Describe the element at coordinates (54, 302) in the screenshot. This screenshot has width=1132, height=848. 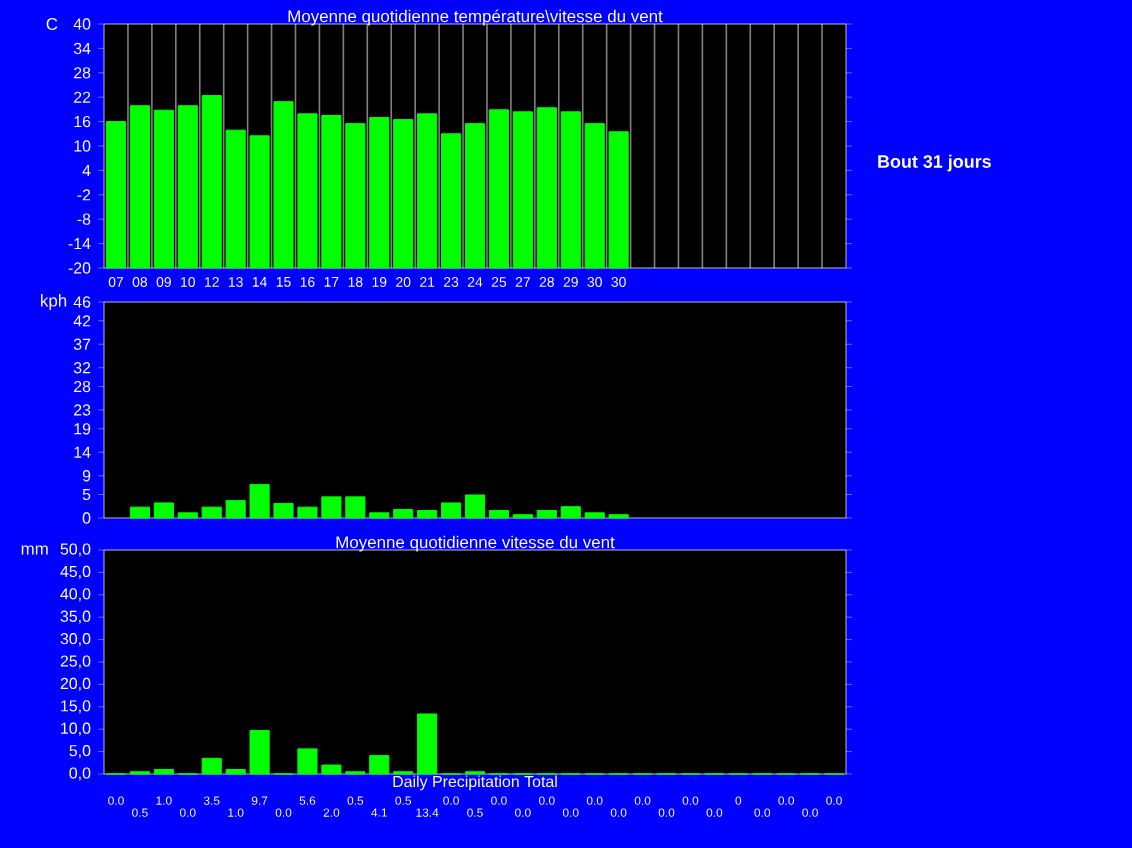
I see `y-axis-title: kph` at that location.